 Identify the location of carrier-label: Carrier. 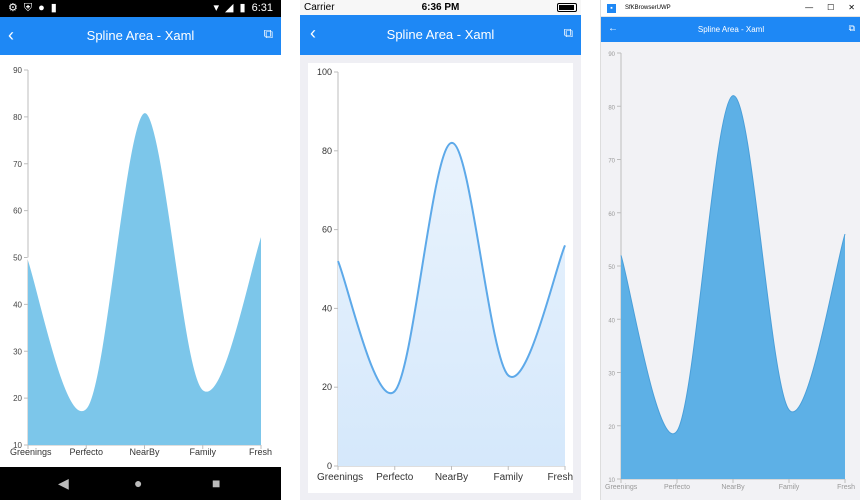
(319, 7).